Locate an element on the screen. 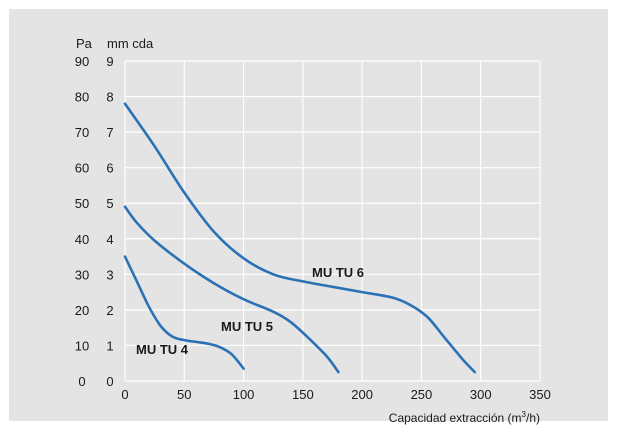 Image resolution: width=617 pixels, height=430 pixels. pa-tick-label: 60 is located at coordinates (82, 168).